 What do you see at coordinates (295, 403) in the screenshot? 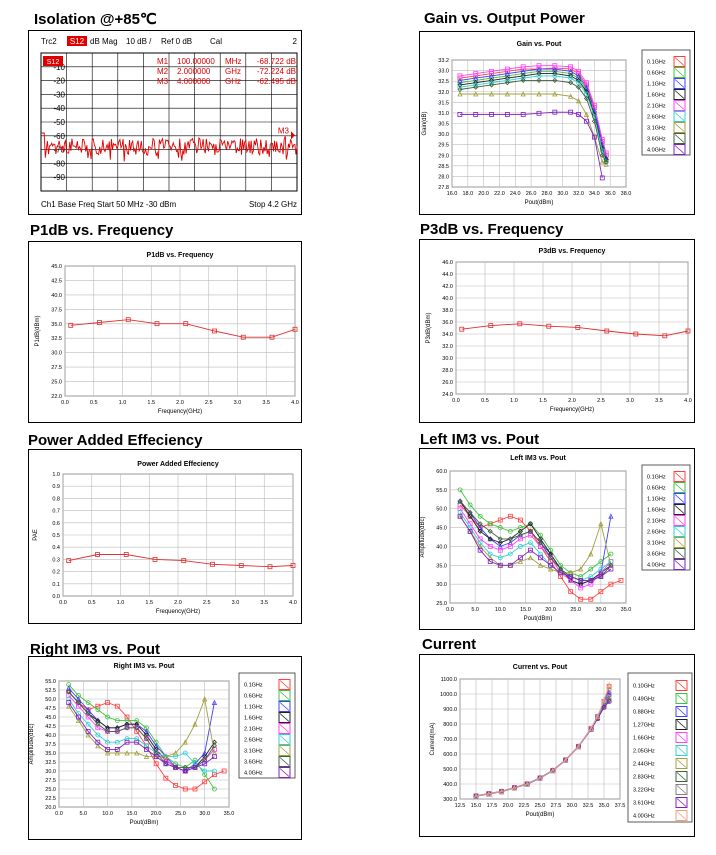
I see `p1db-x-tick-label: 4.0` at bounding box center [295, 403].